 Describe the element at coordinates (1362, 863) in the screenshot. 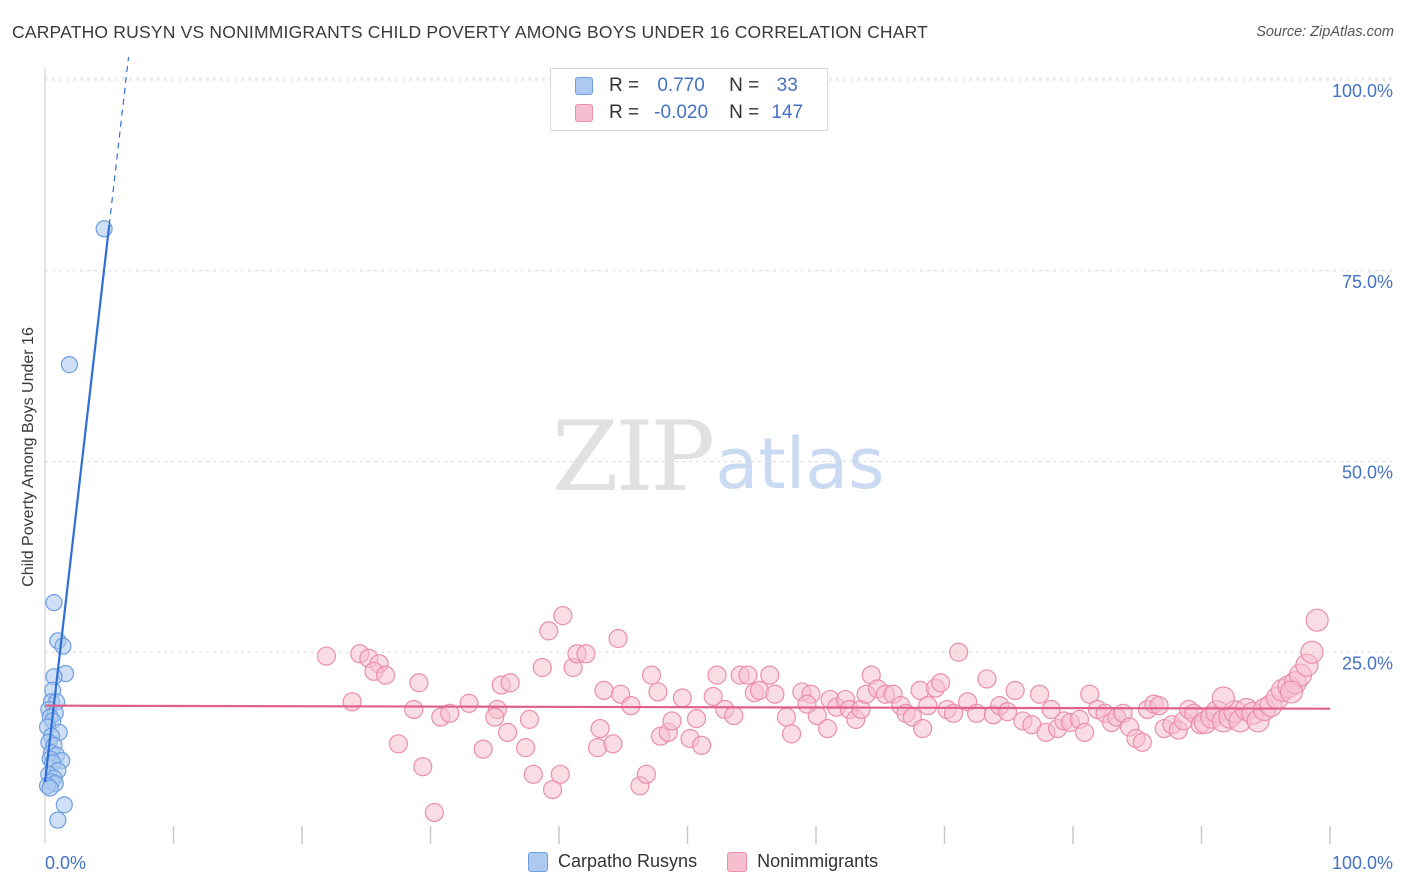

I see `x-tick-label: 100.0%` at that location.